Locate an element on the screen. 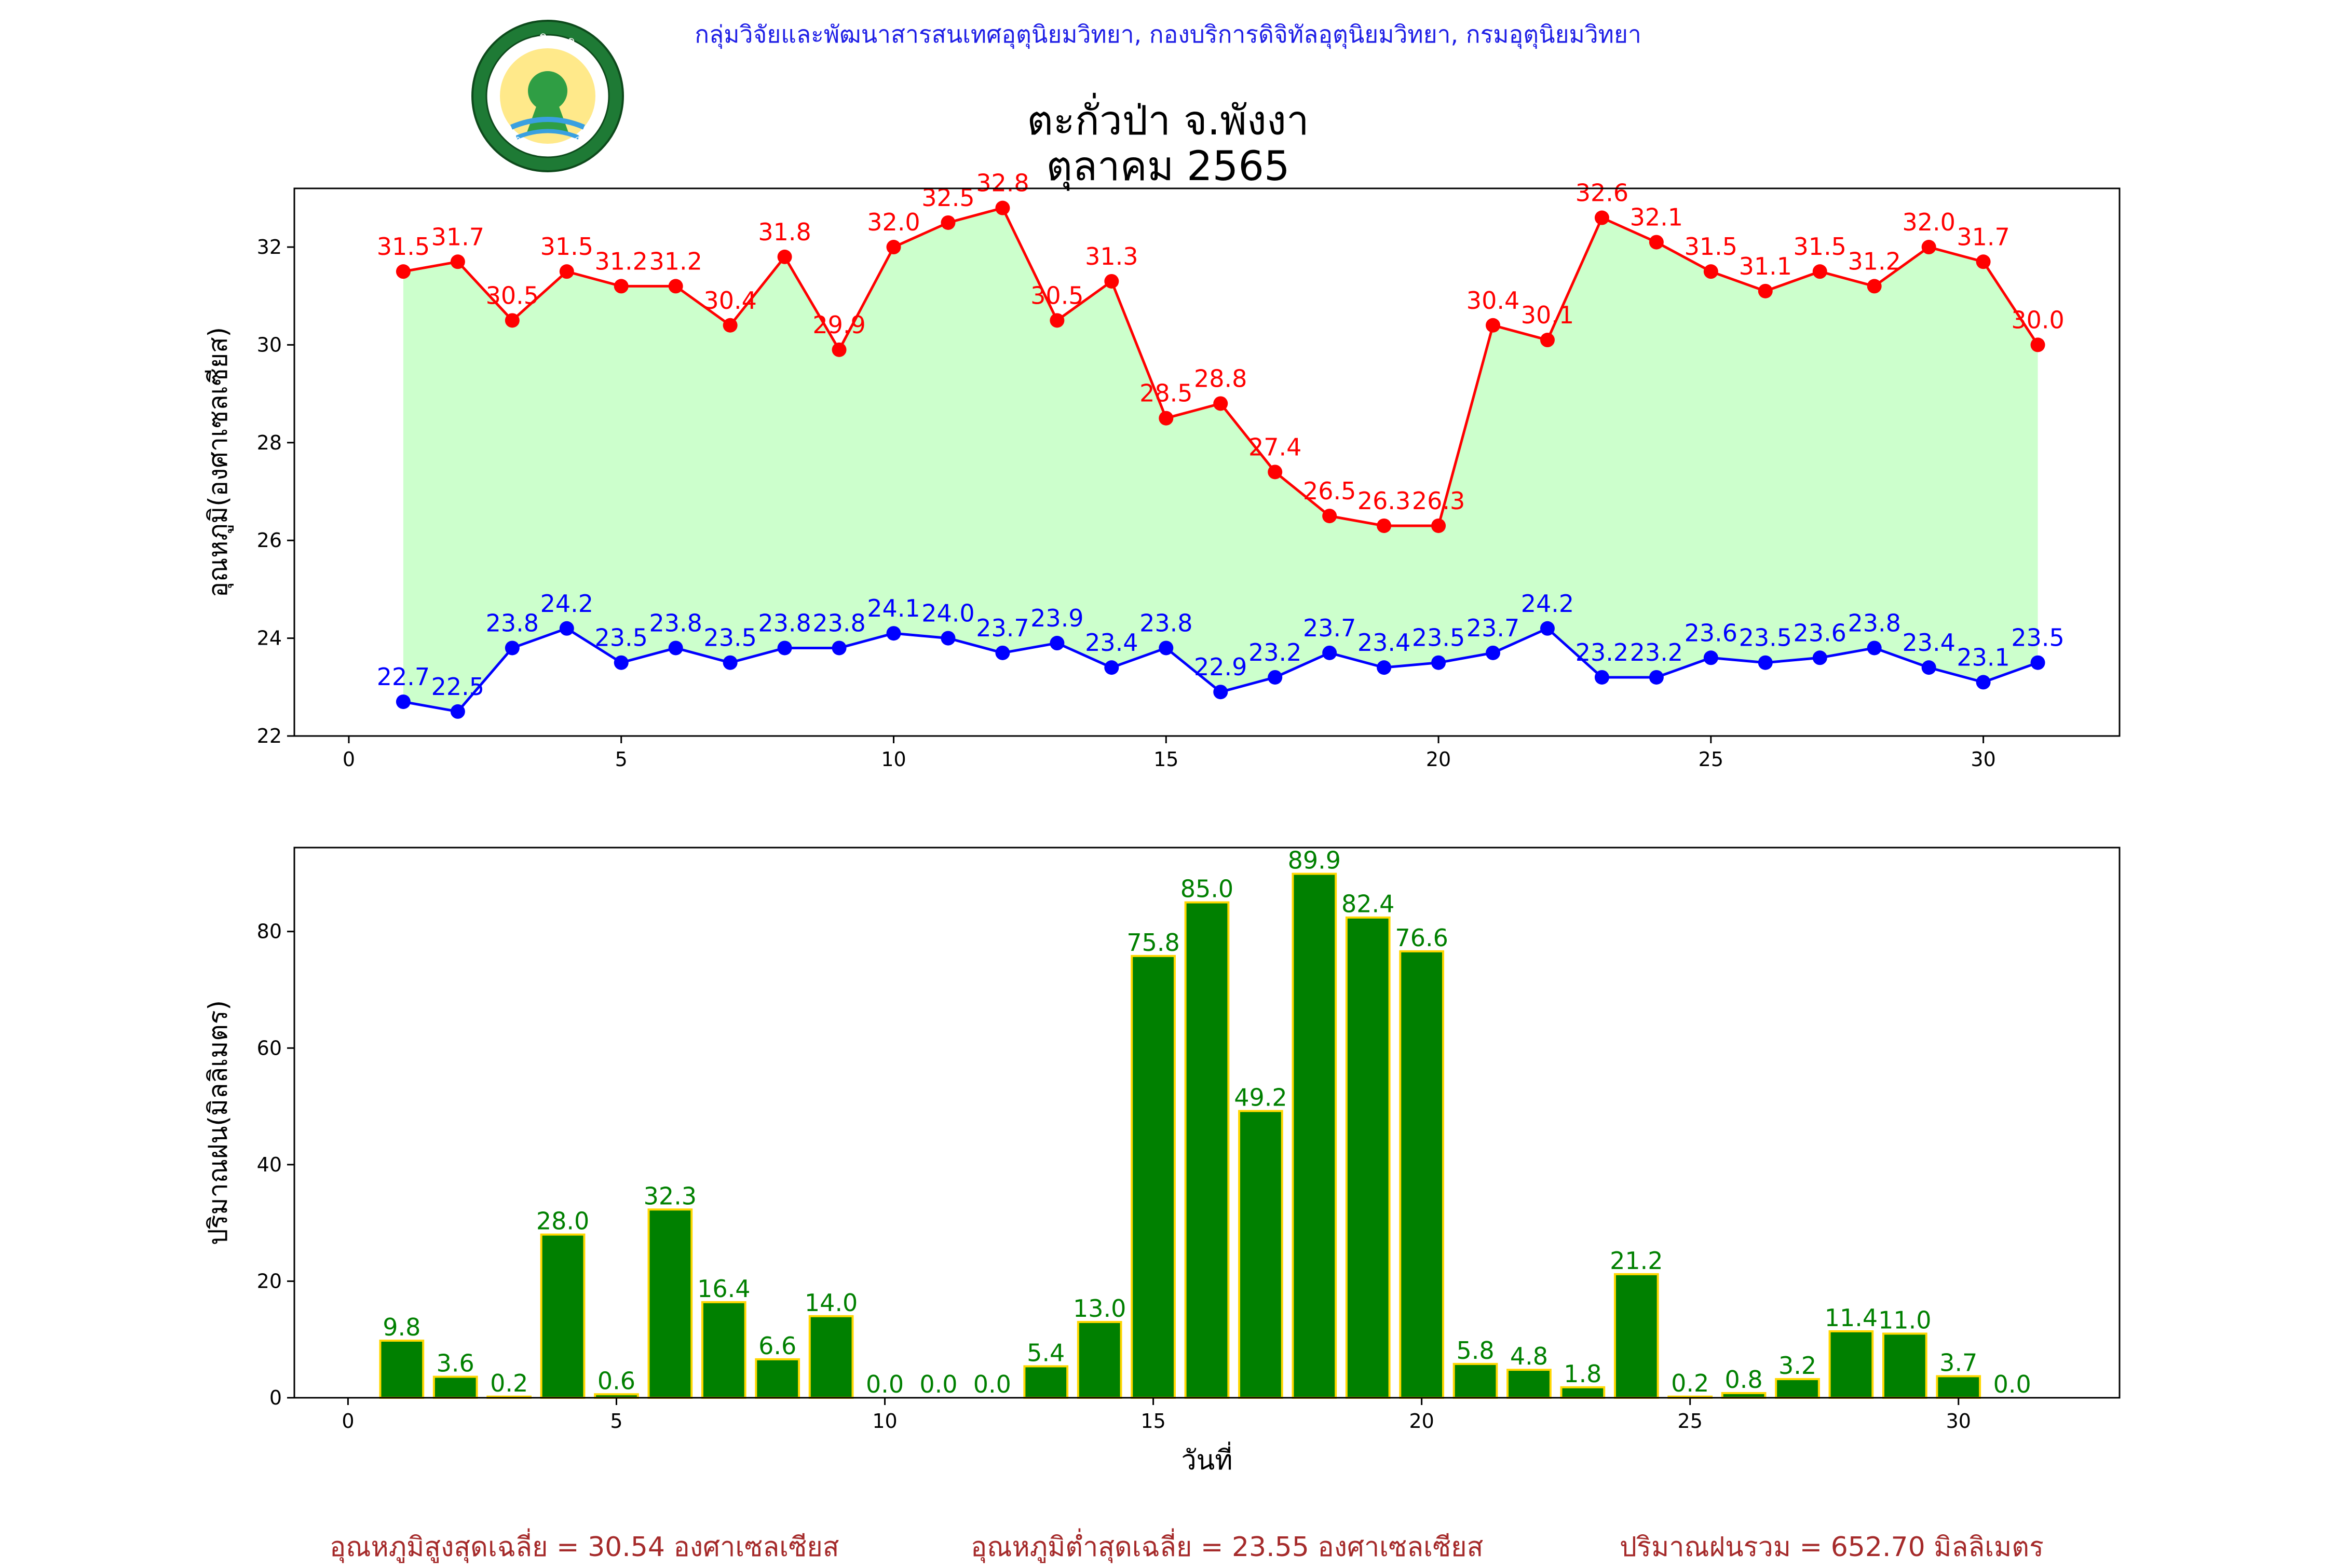  rainfall-value-label: 4.8 is located at coordinates (1529, 1356).